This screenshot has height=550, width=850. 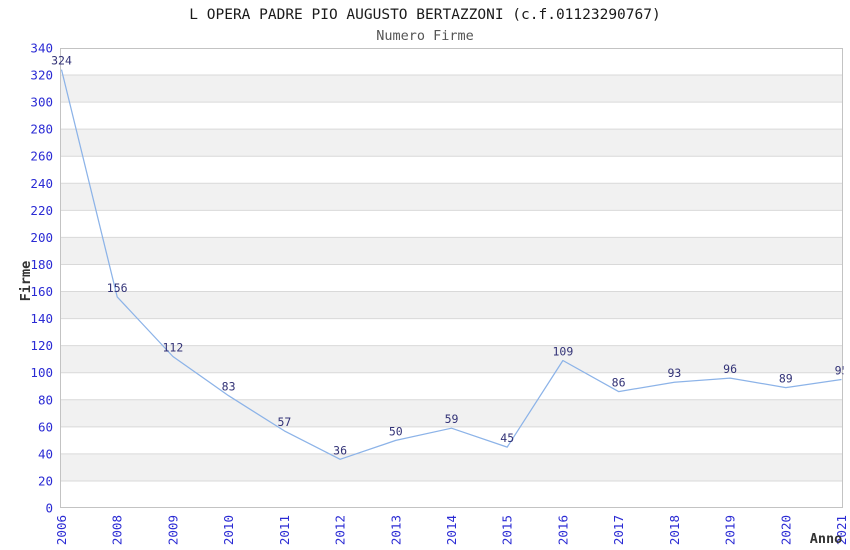 I want to click on data-point-label: 83, so click(x=229, y=387).